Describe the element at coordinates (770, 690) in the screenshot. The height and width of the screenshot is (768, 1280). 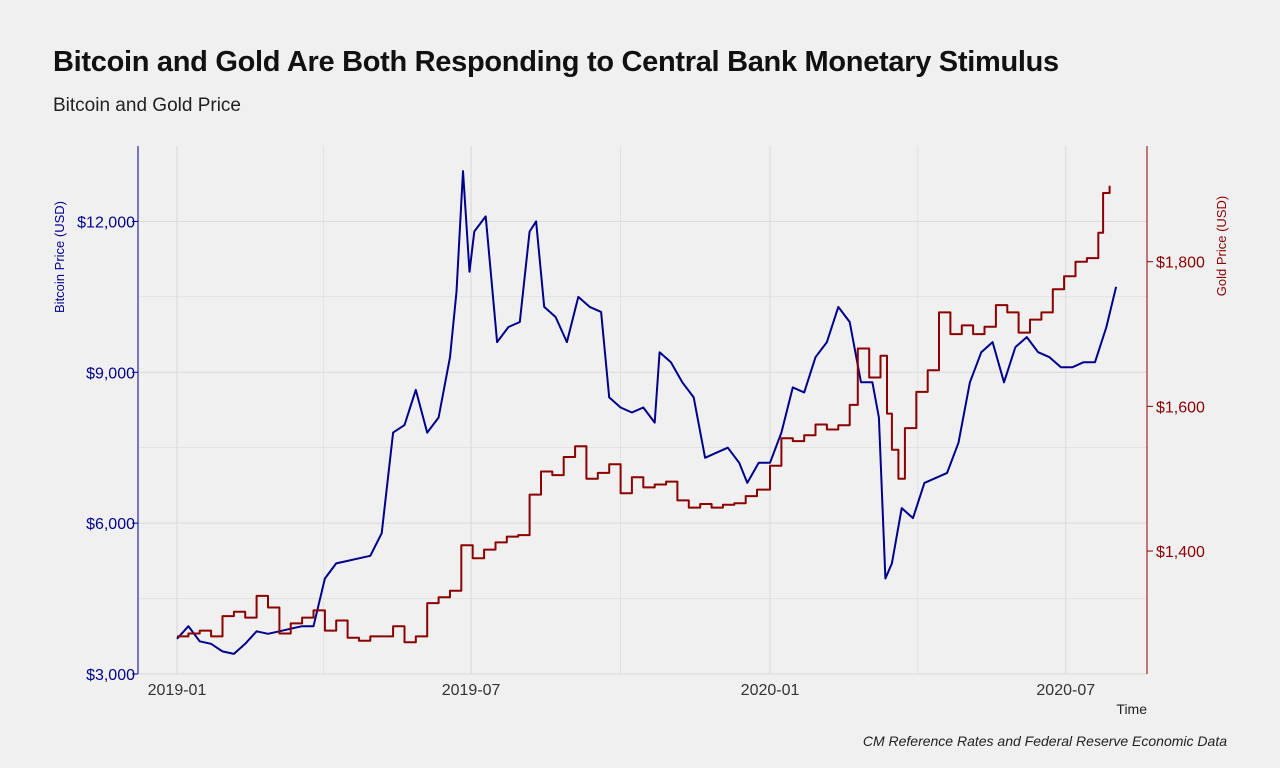
I see `x-tick-label: 2020-01` at that location.